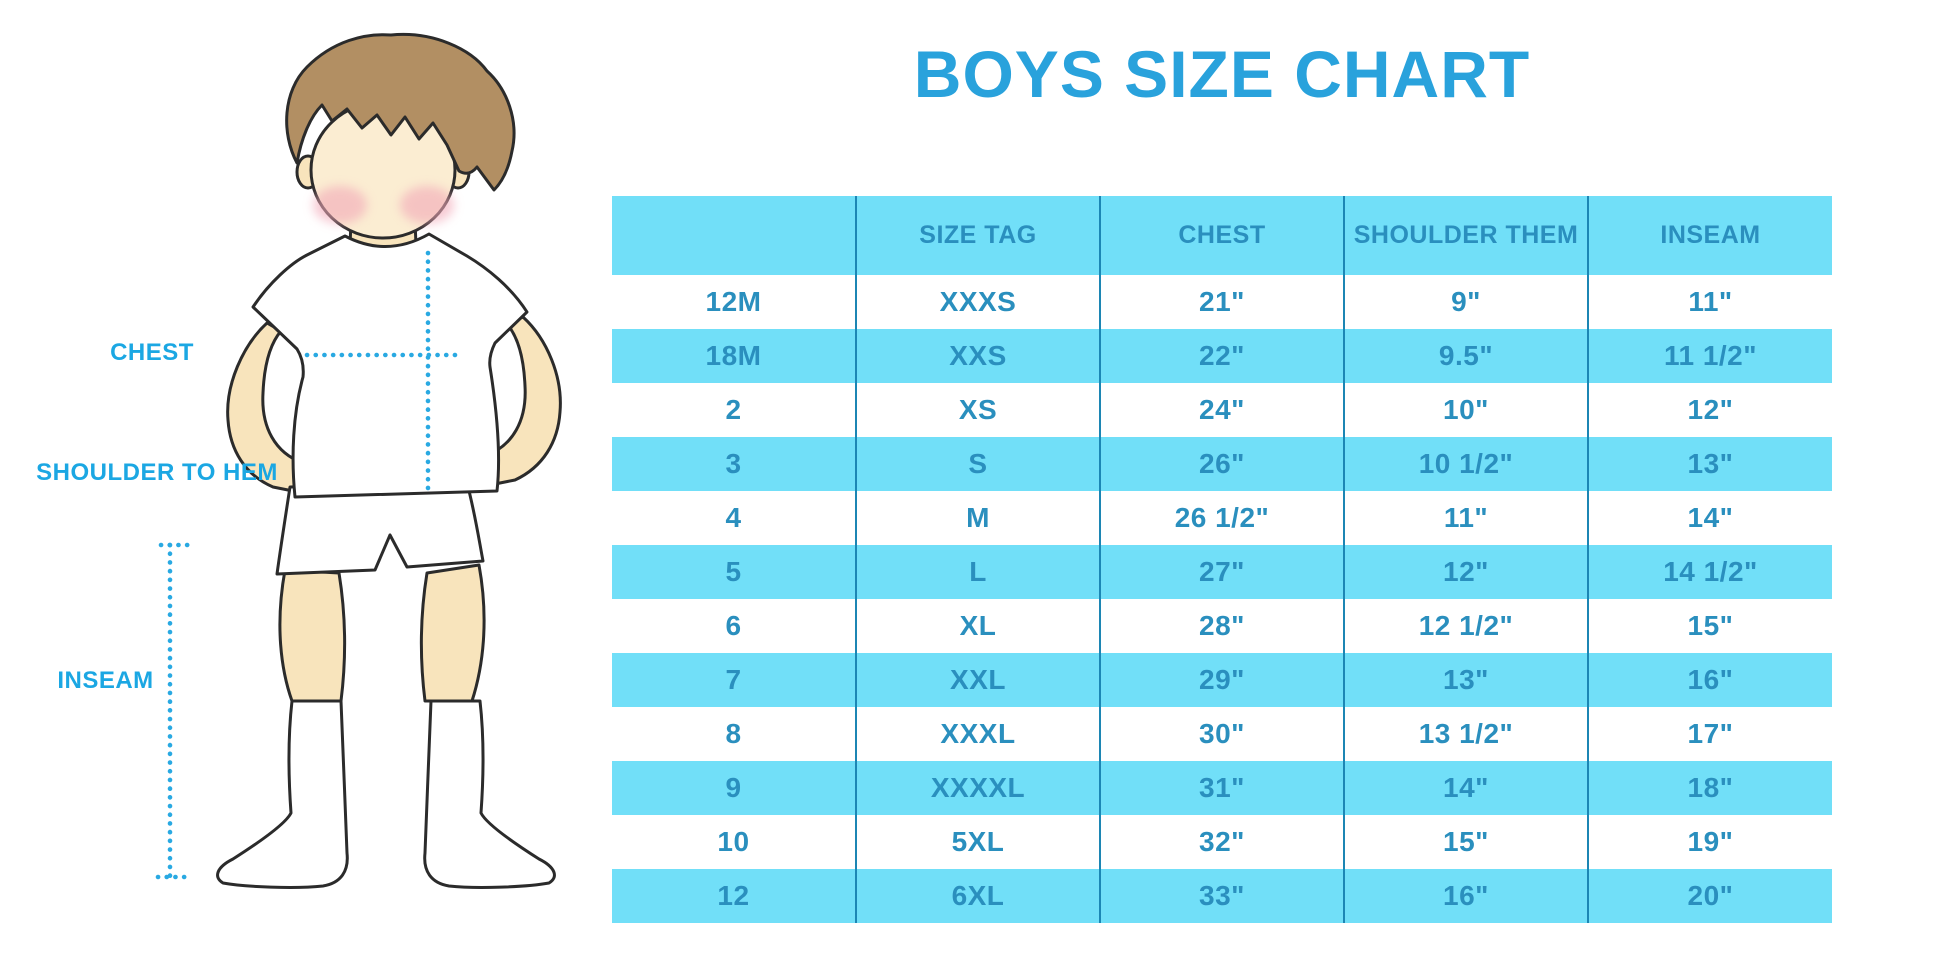 This screenshot has width=1946, height=973. Describe the element at coordinates (978, 734) in the screenshot. I see `table-cell: XXXL` at that location.